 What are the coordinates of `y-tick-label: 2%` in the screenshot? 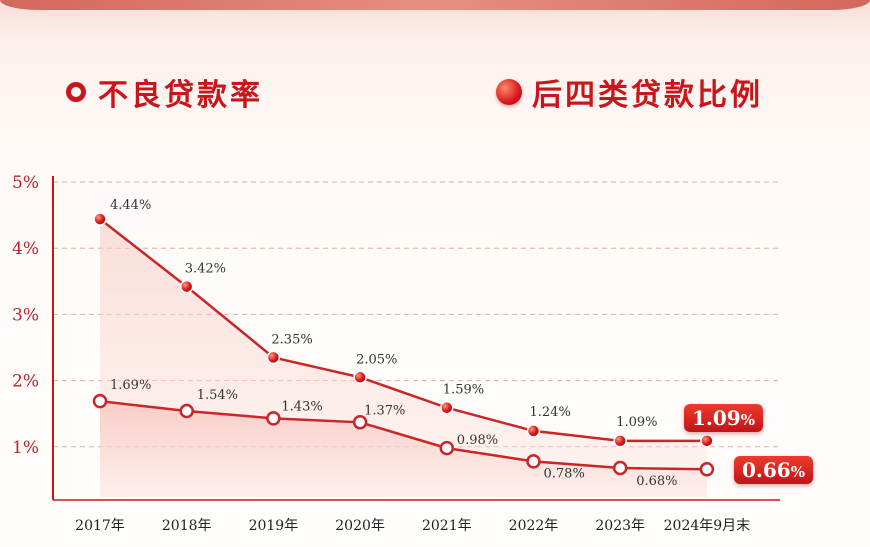 It's located at (25, 382).